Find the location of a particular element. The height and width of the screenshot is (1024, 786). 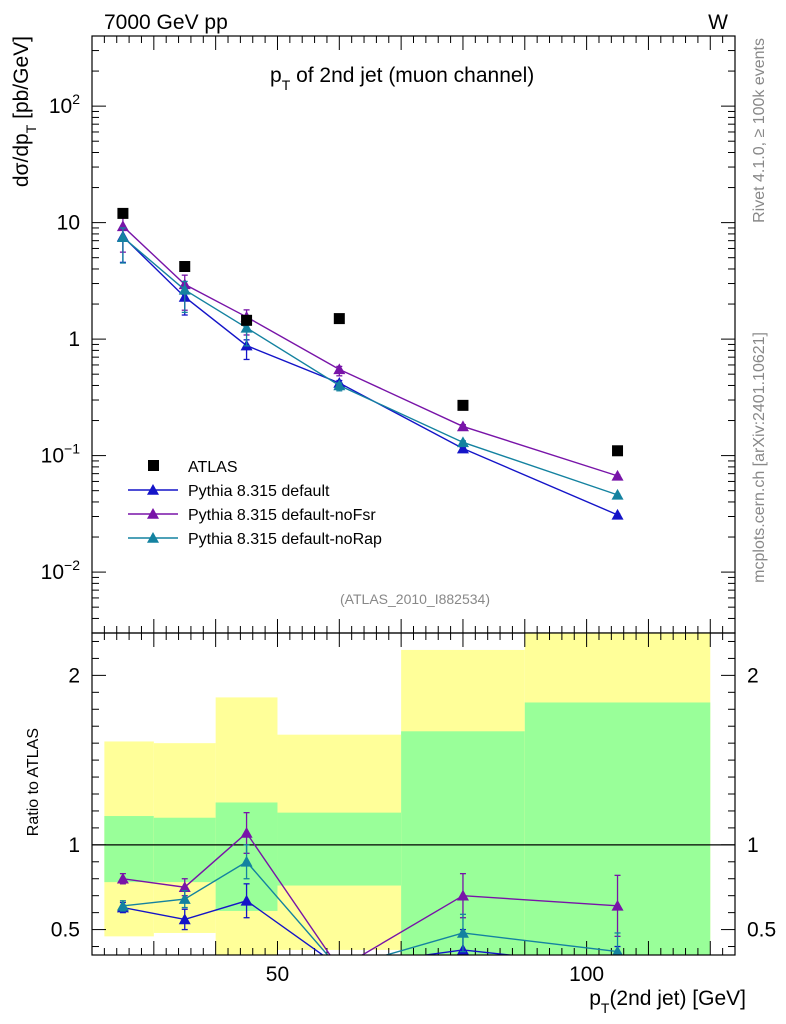

y-tick-label: 1 is located at coordinates (74, 339).